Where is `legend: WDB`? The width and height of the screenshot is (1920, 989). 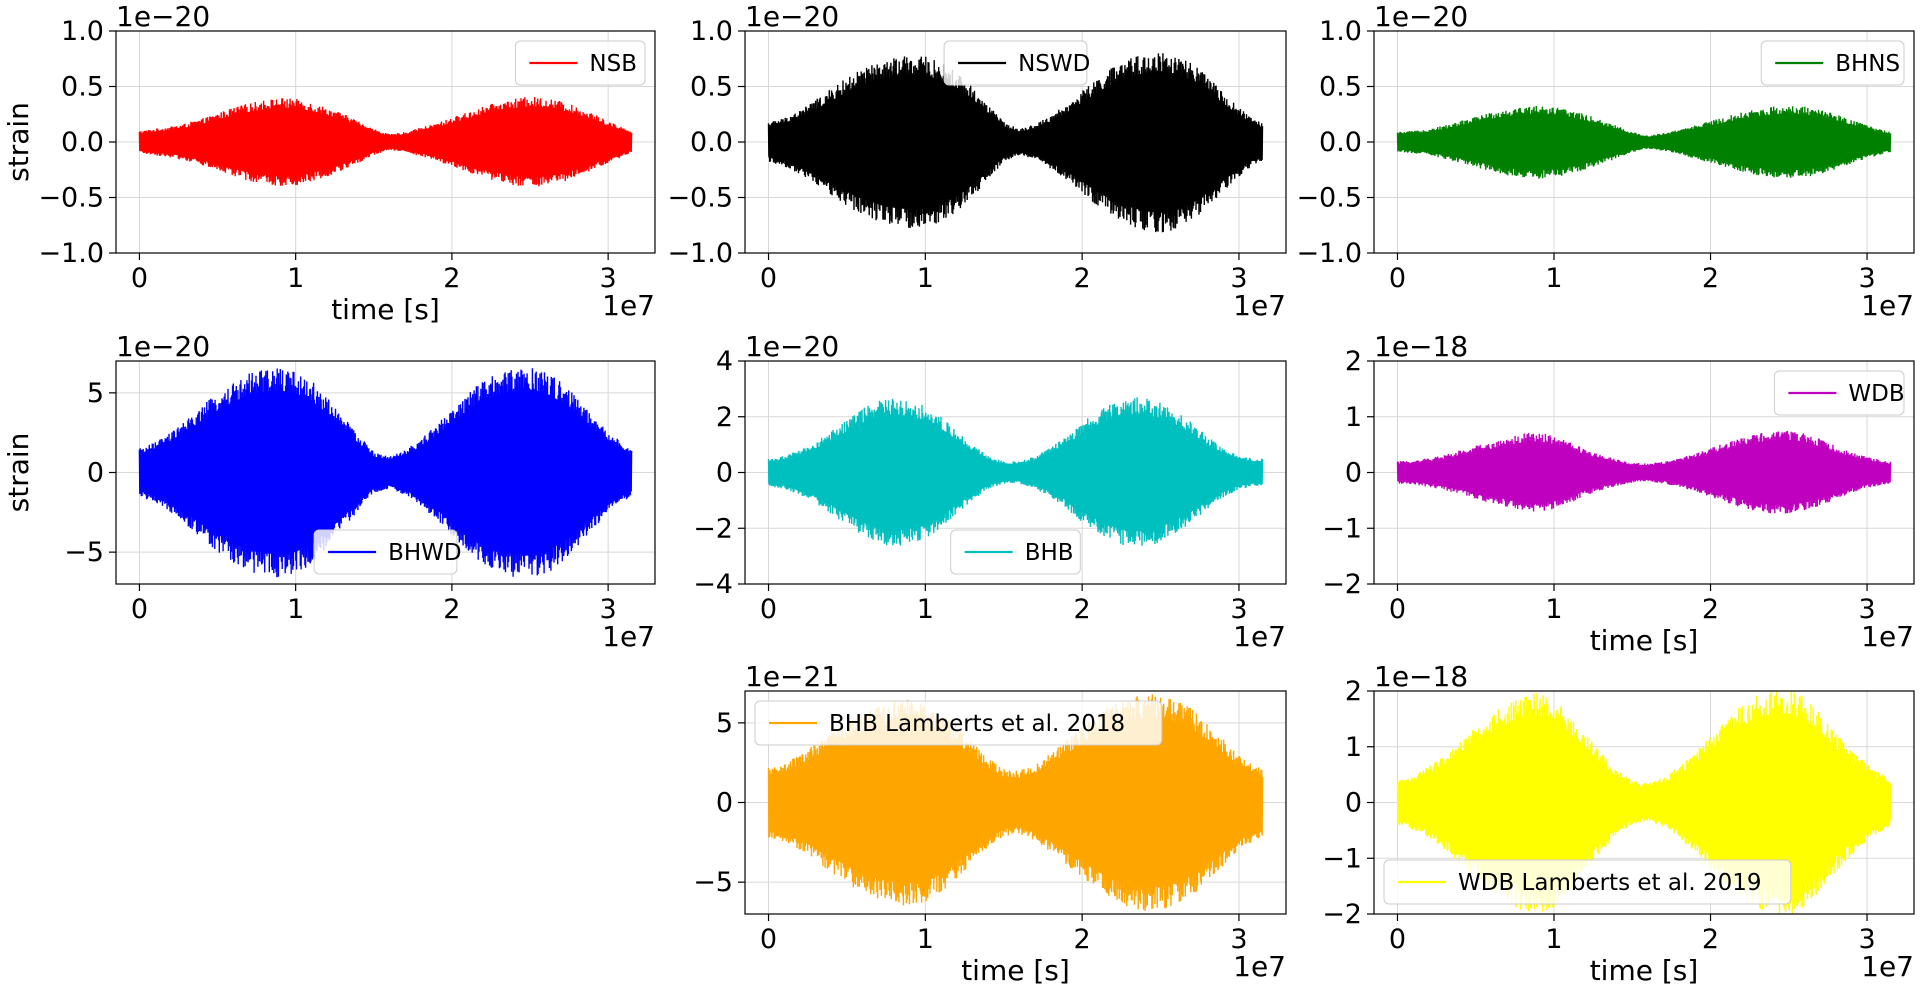 legend: WDB is located at coordinates (1839, 393).